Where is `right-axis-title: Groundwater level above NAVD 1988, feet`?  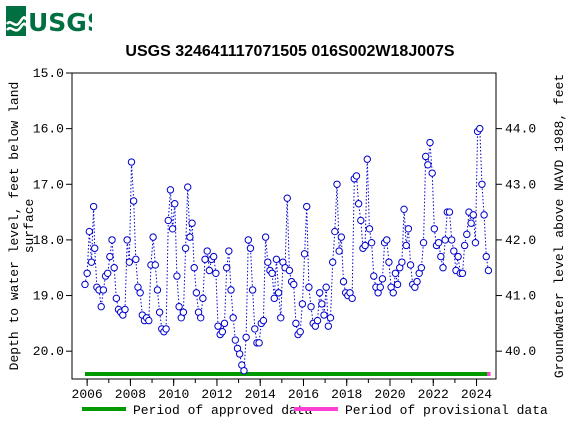 right-axis-title: Groundwater level above NAVD 1988, feet is located at coordinates (559, 226).